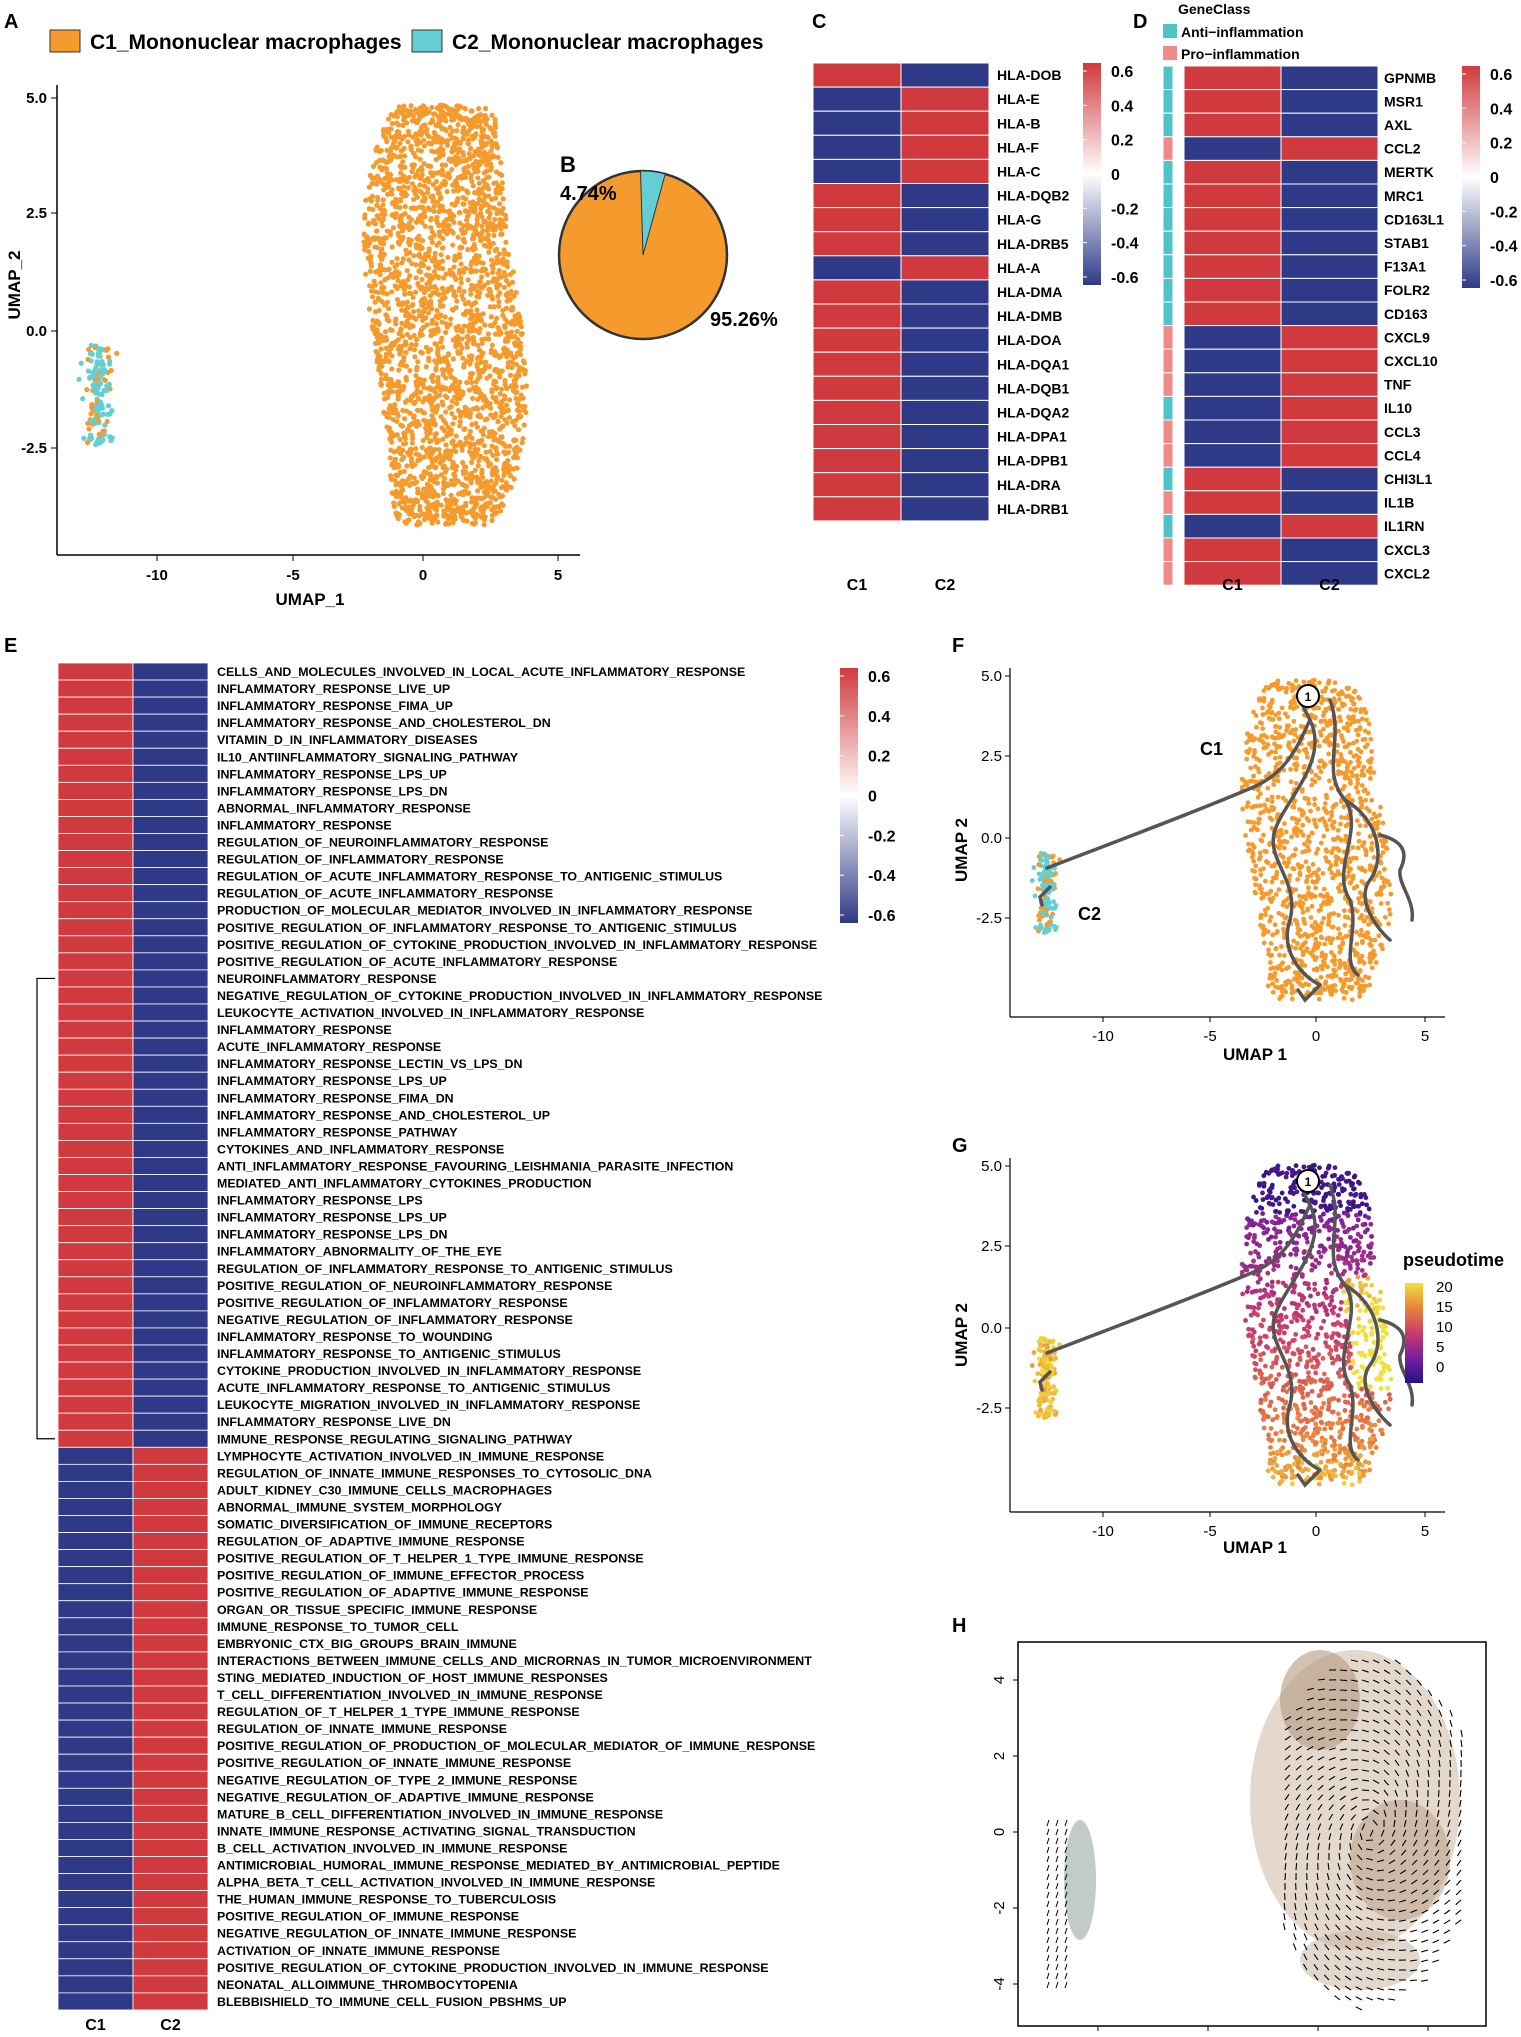  Describe the element at coordinates (1425, 1036) in the screenshot. I see `f-xtick-label: 5` at that location.